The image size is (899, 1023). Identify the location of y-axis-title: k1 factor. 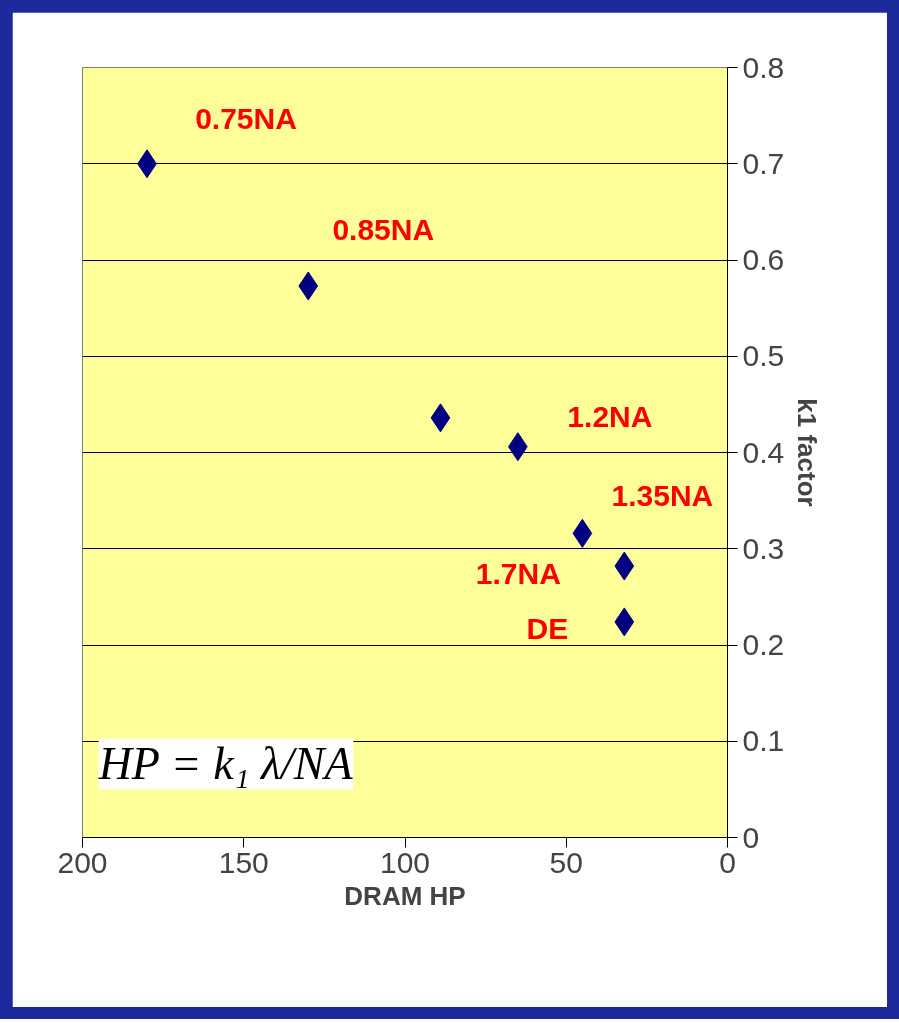
(807, 452).